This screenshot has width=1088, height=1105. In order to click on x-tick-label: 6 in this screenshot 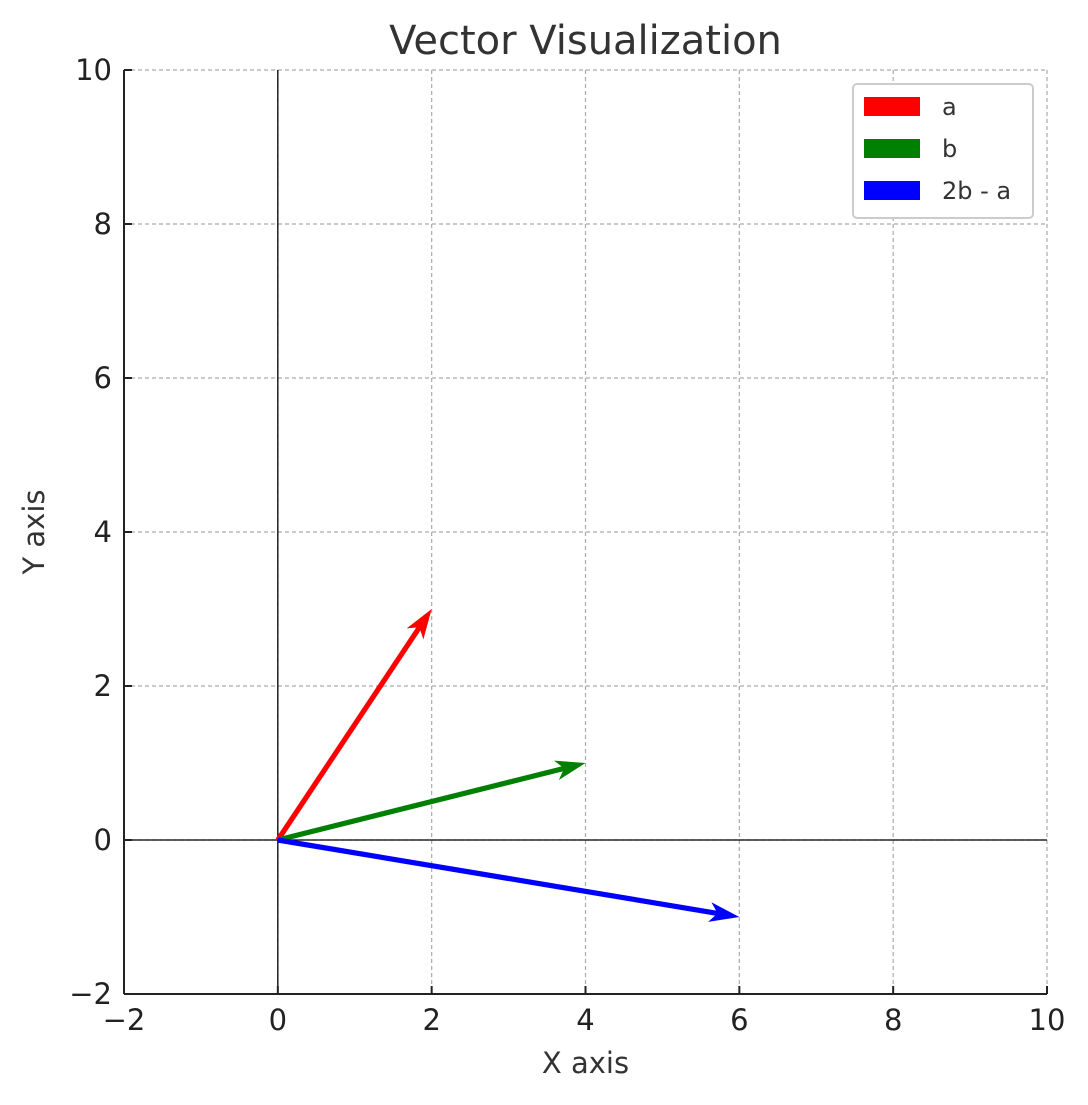, I will do `click(739, 1020)`.